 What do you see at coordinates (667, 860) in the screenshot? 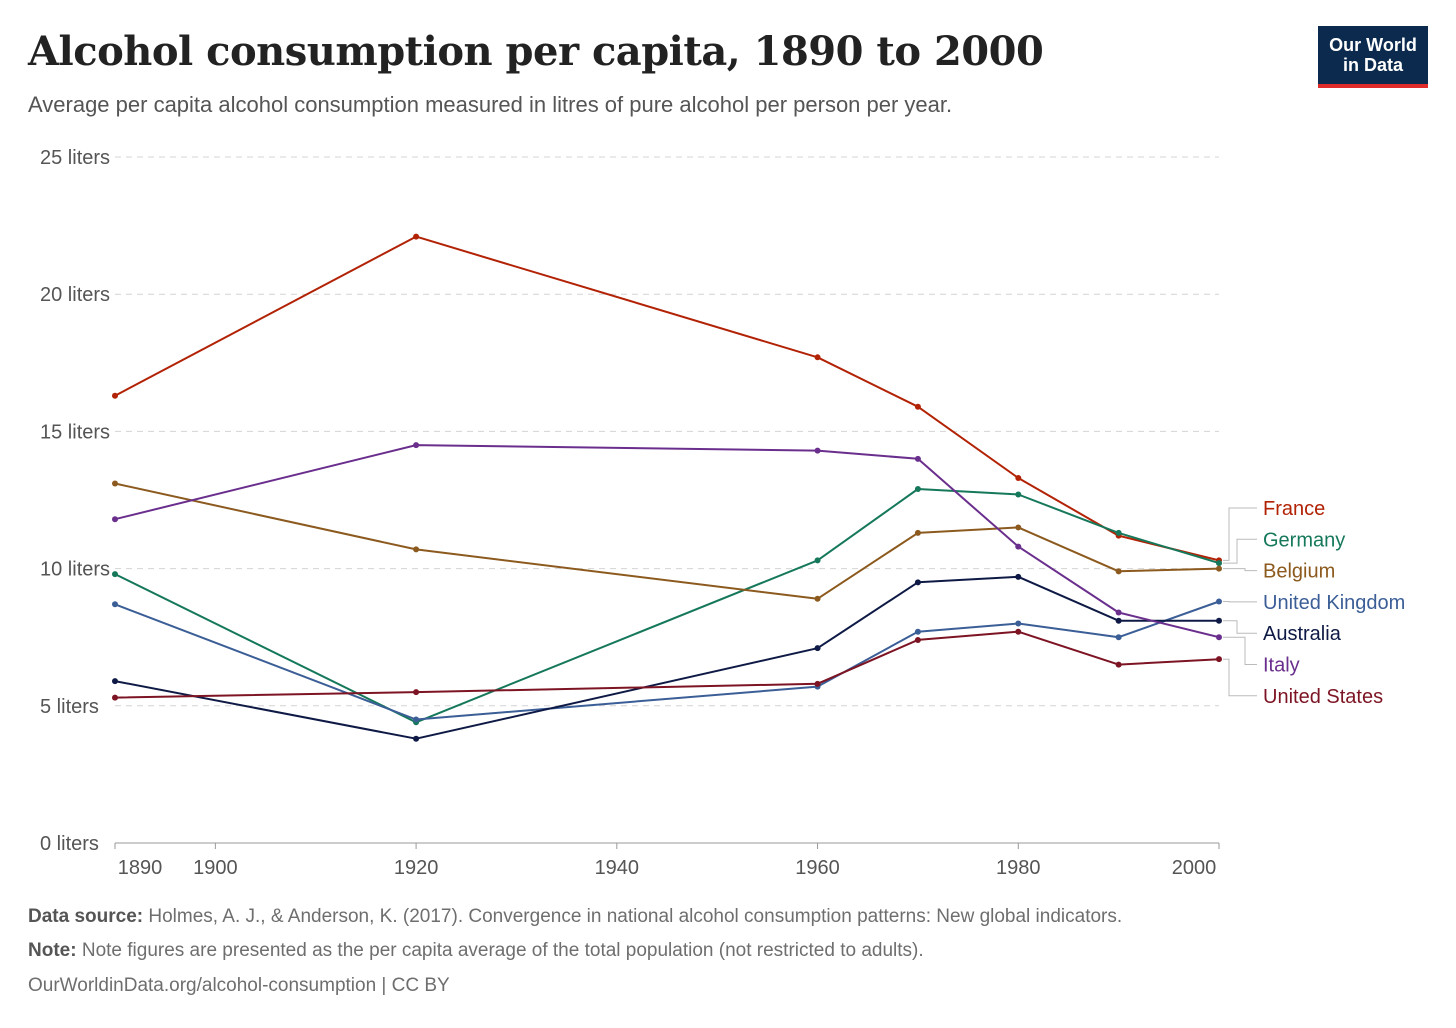
I see `x-axis: 1890 1900 1920 1940 1960 1980 2000` at bounding box center [667, 860].